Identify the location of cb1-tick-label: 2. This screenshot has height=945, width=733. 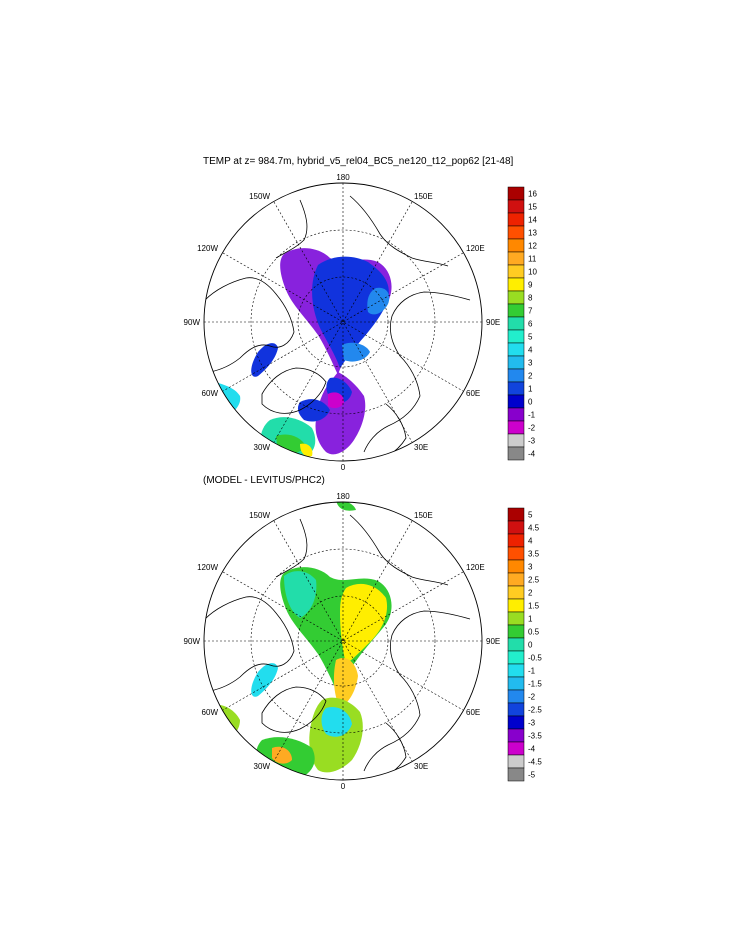
(530, 376).